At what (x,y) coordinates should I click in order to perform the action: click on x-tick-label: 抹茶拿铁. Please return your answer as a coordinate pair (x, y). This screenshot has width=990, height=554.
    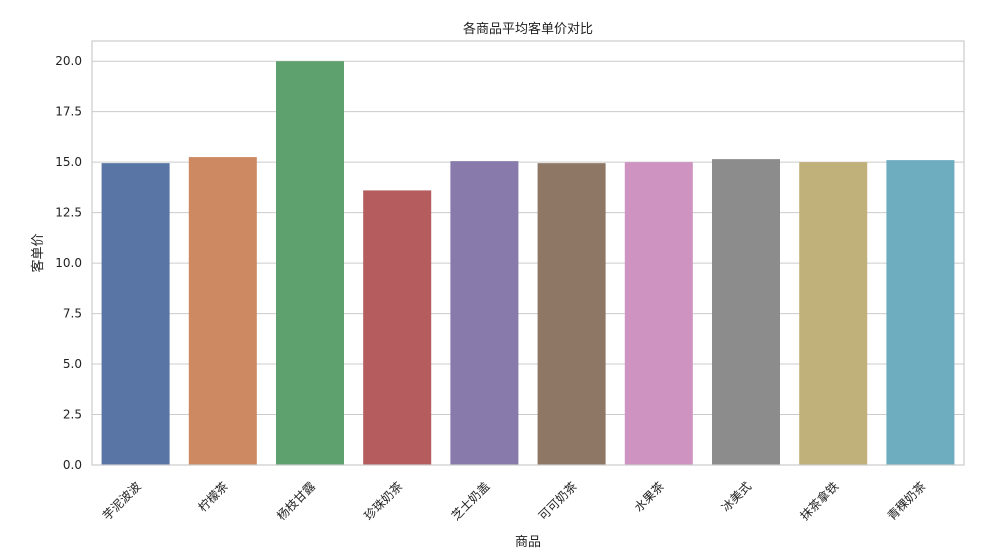
    Looking at the image, I should click on (819, 501).